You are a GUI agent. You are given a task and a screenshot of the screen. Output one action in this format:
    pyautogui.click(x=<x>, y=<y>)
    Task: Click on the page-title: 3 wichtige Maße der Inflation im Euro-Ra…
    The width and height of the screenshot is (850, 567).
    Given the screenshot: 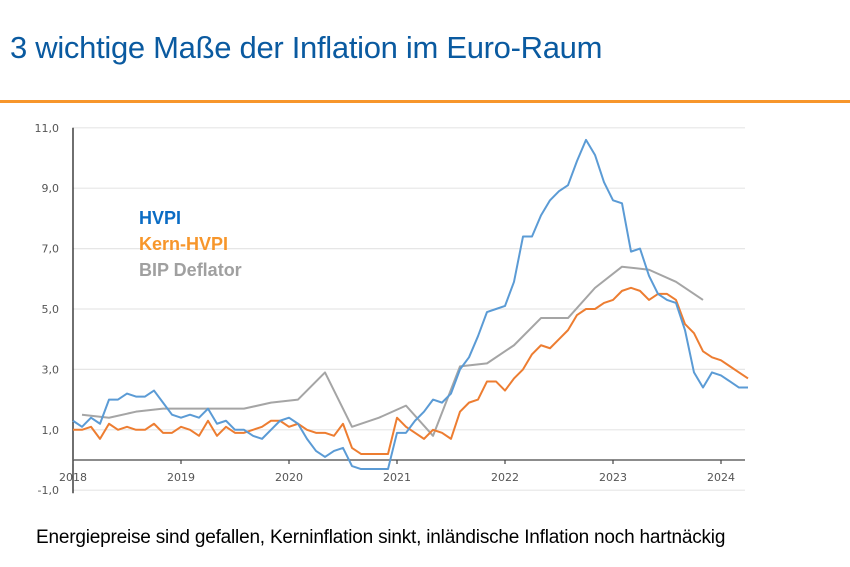 What is the action you would take?
    pyautogui.click(x=306, y=47)
    